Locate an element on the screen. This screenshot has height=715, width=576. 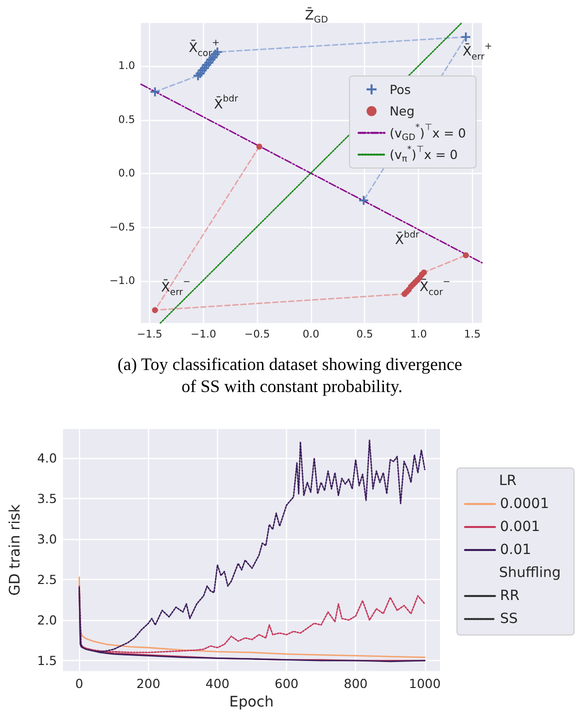
legend-label: SS is located at coordinates (509, 619).